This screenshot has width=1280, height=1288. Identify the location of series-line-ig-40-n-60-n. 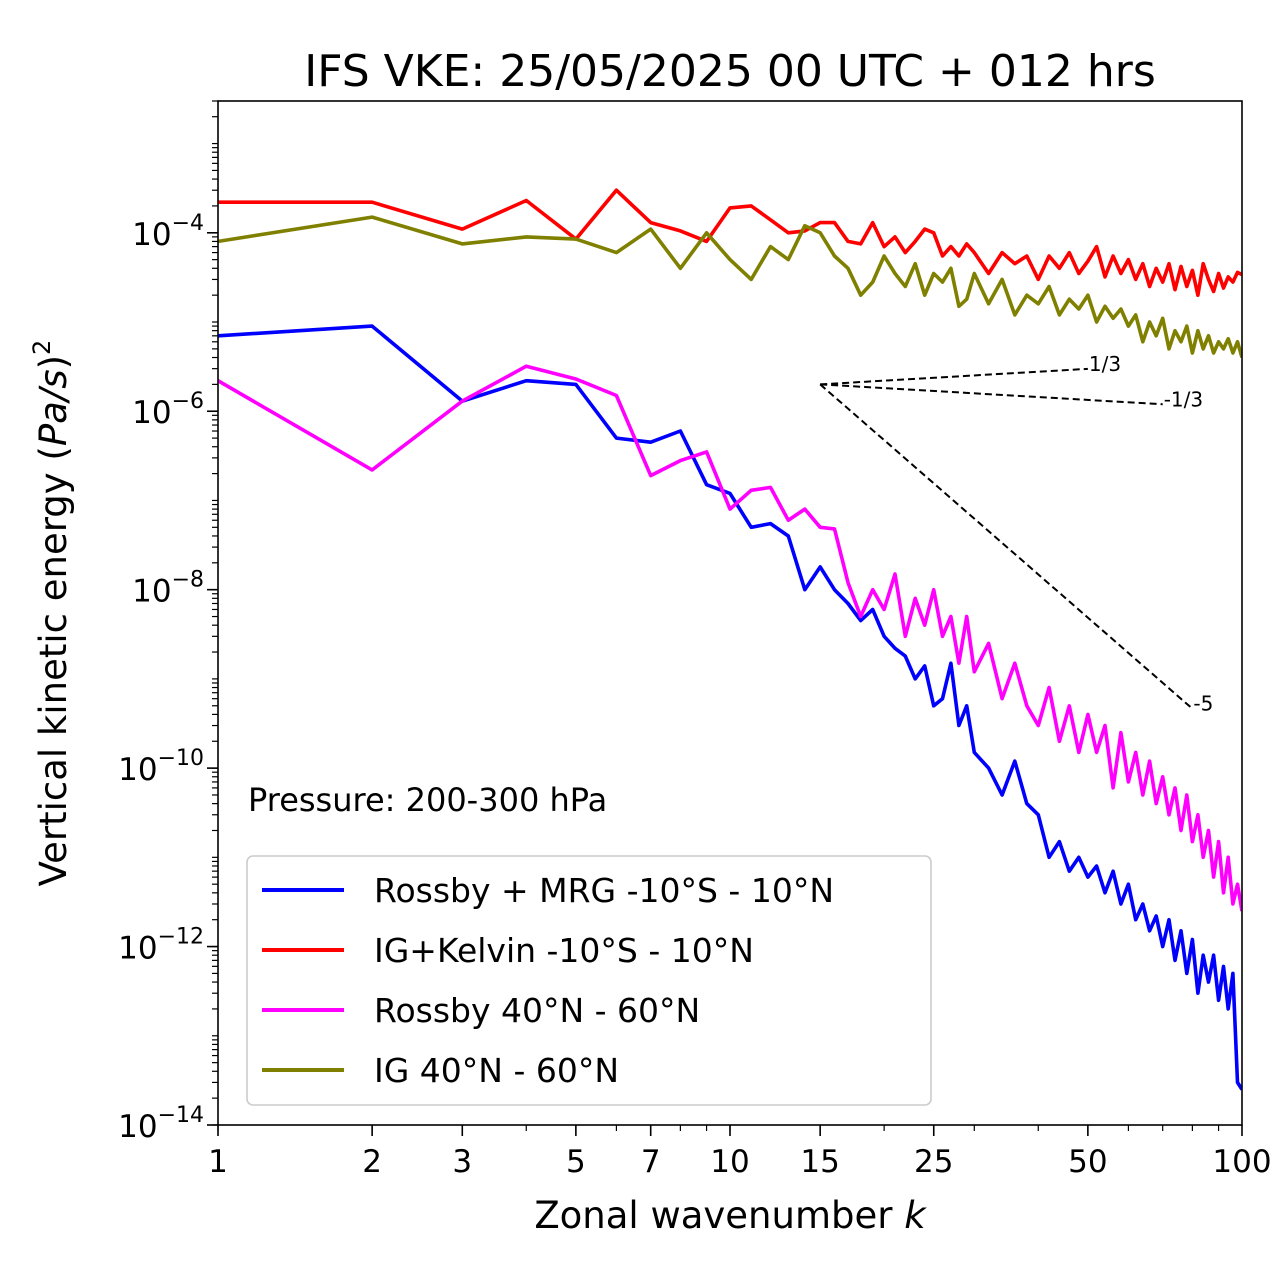
(730, 286).